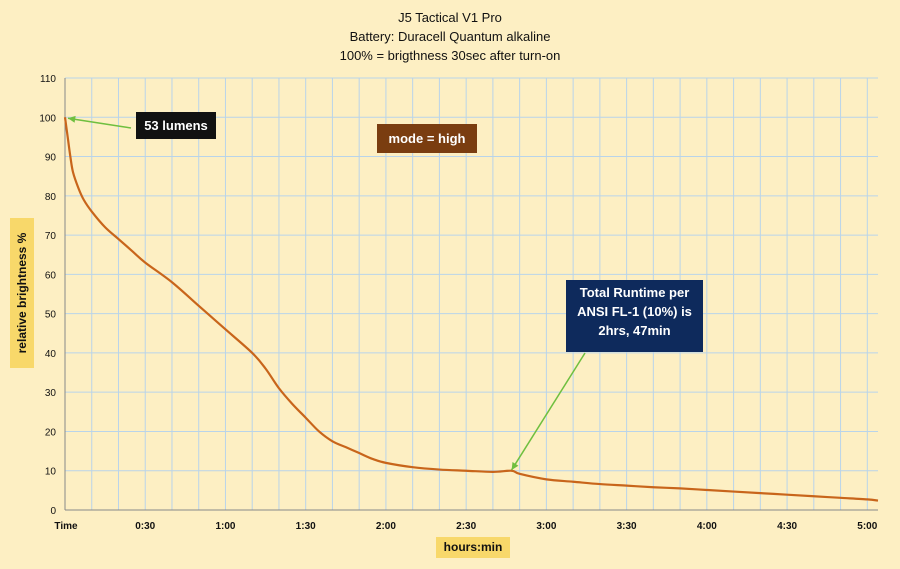 The width and height of the screenshot is (900, 569). I want to click on y-tick-label: 100, so click(47, 118).